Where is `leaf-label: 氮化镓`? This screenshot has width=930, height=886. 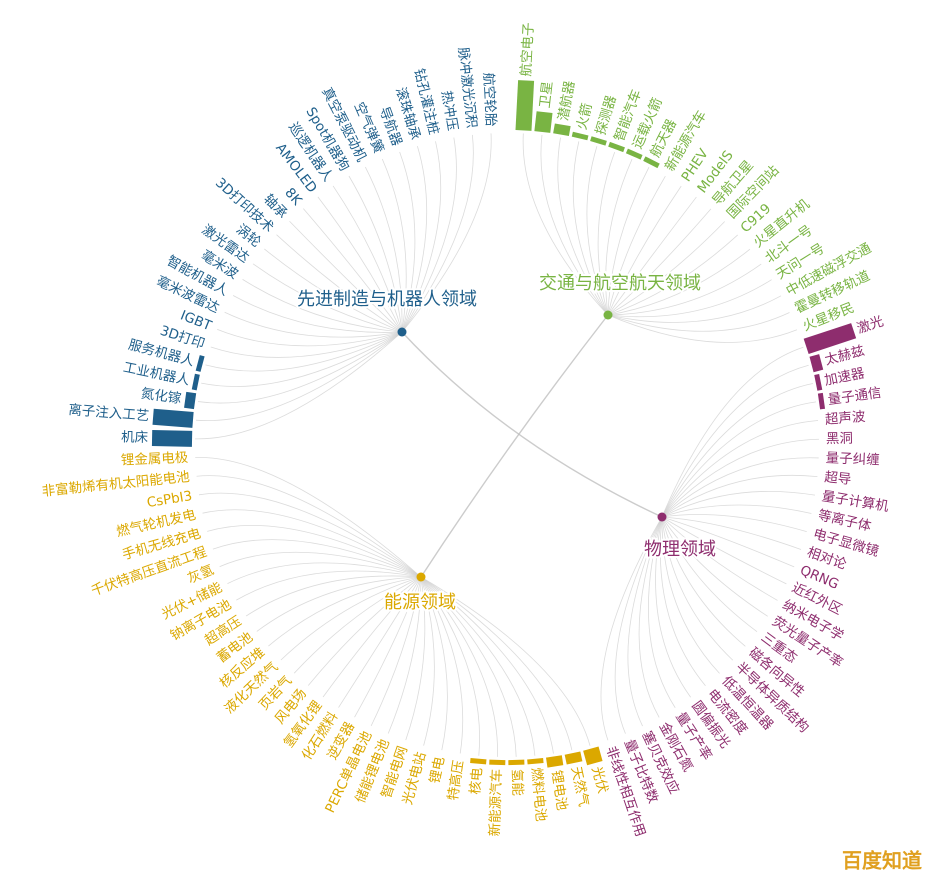
leaf-label: 氮化镓 is located at coordinates (161, 397).